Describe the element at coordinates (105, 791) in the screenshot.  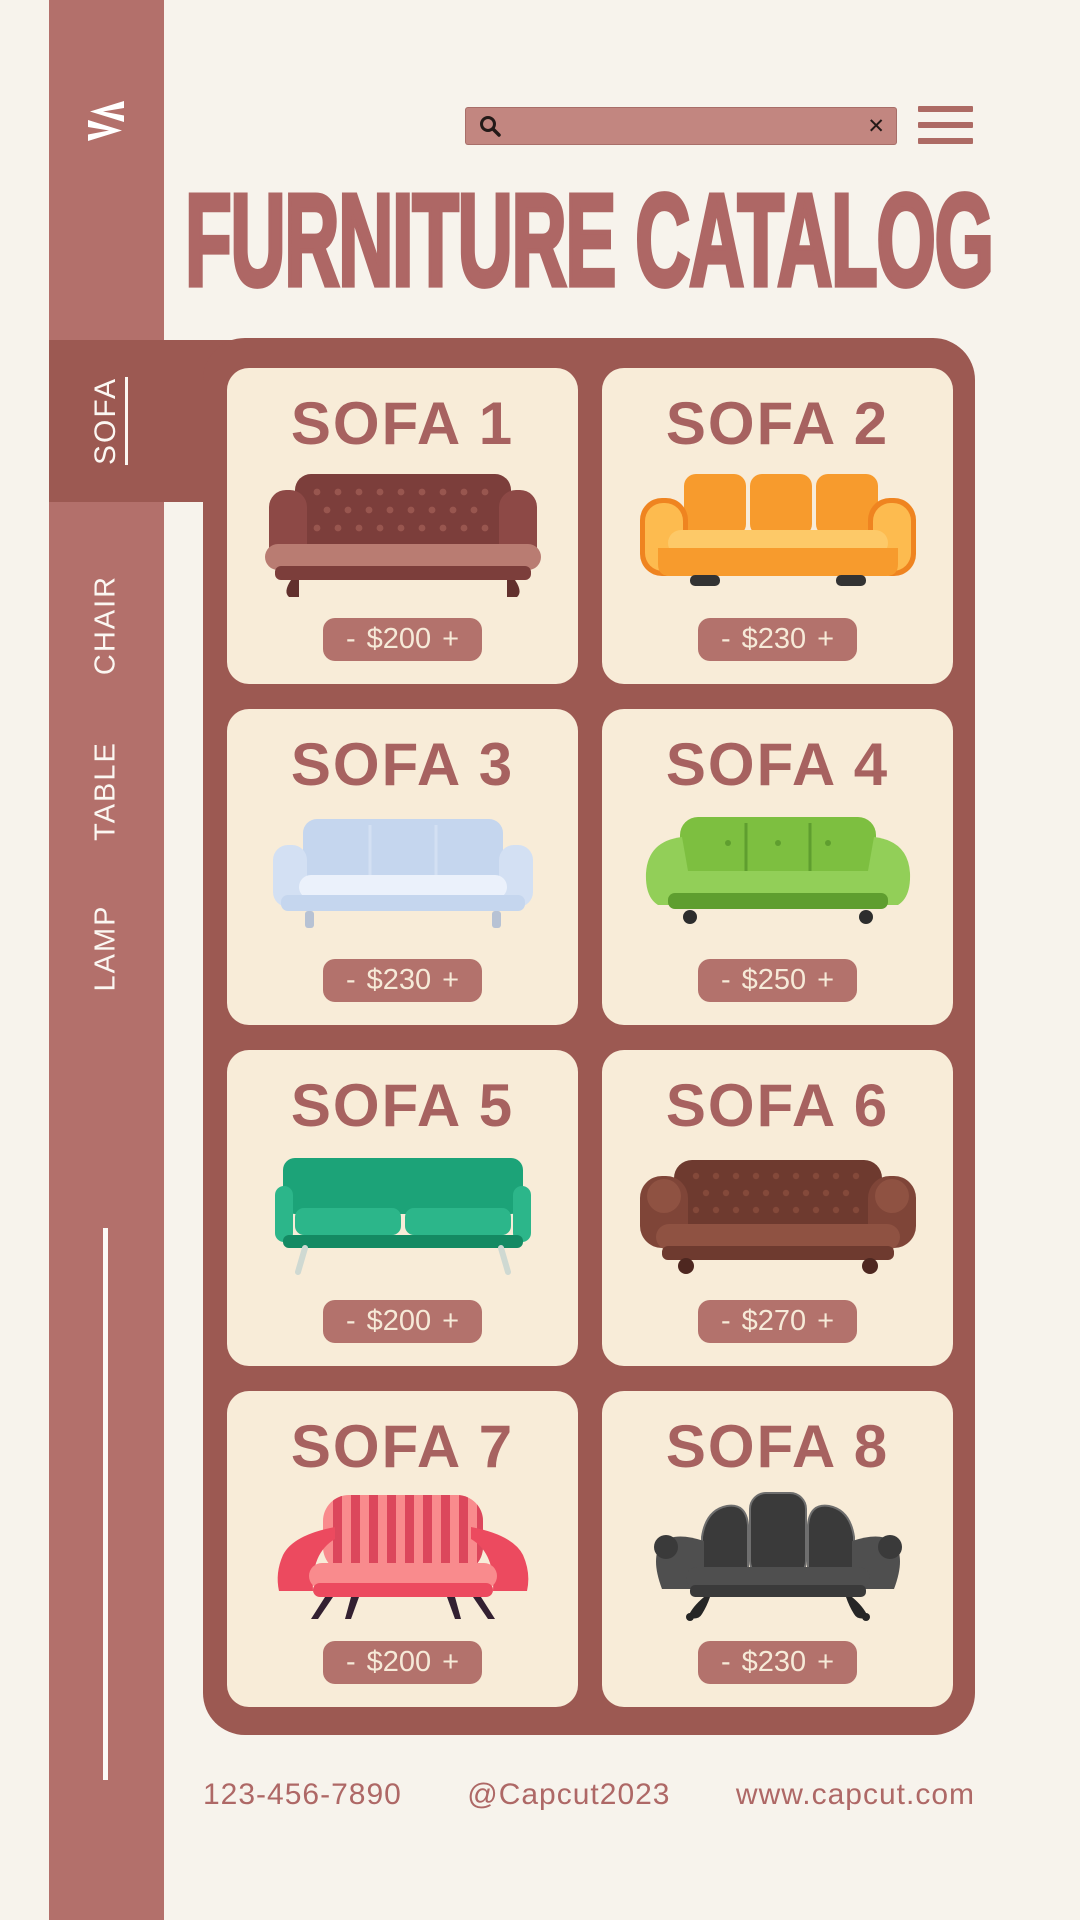
I see `sidebar-tab-table: TABLE` at that location.